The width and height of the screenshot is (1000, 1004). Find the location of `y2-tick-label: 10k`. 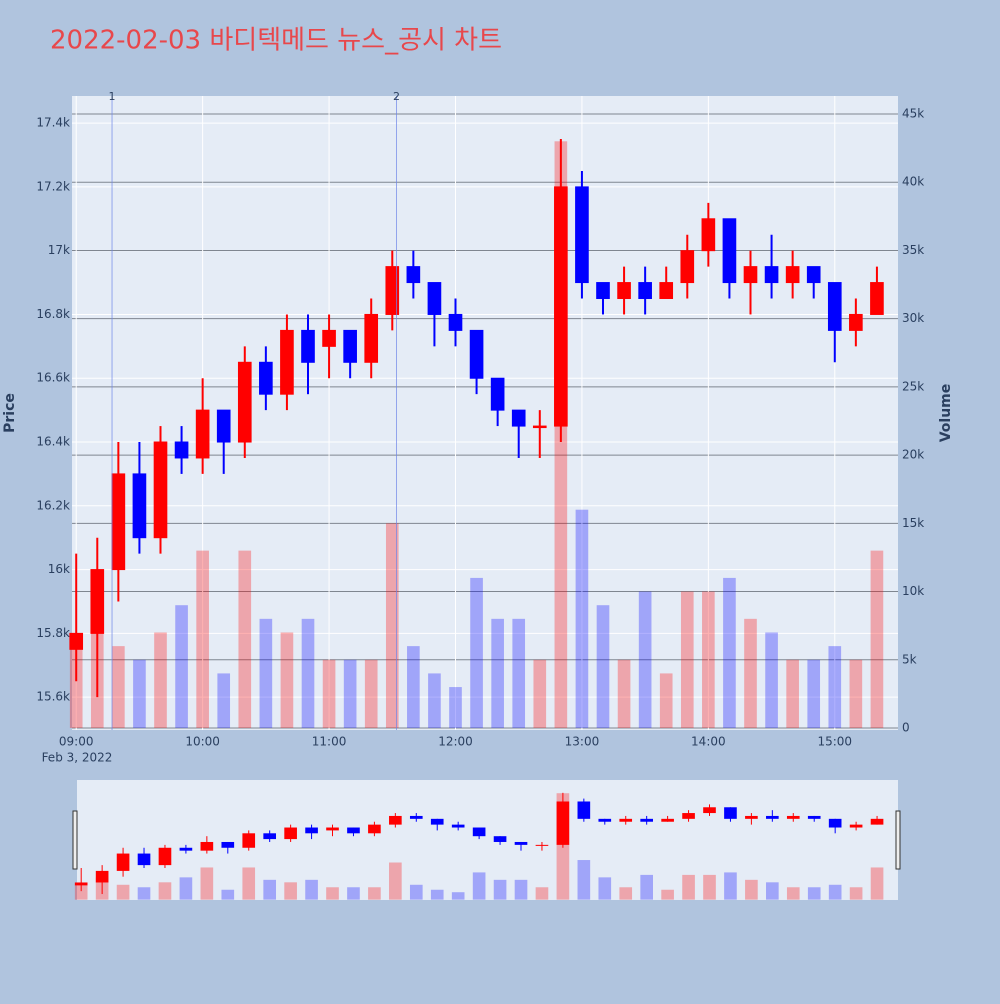

y2-tick-label: 10k is located at coordinates (913, 591).